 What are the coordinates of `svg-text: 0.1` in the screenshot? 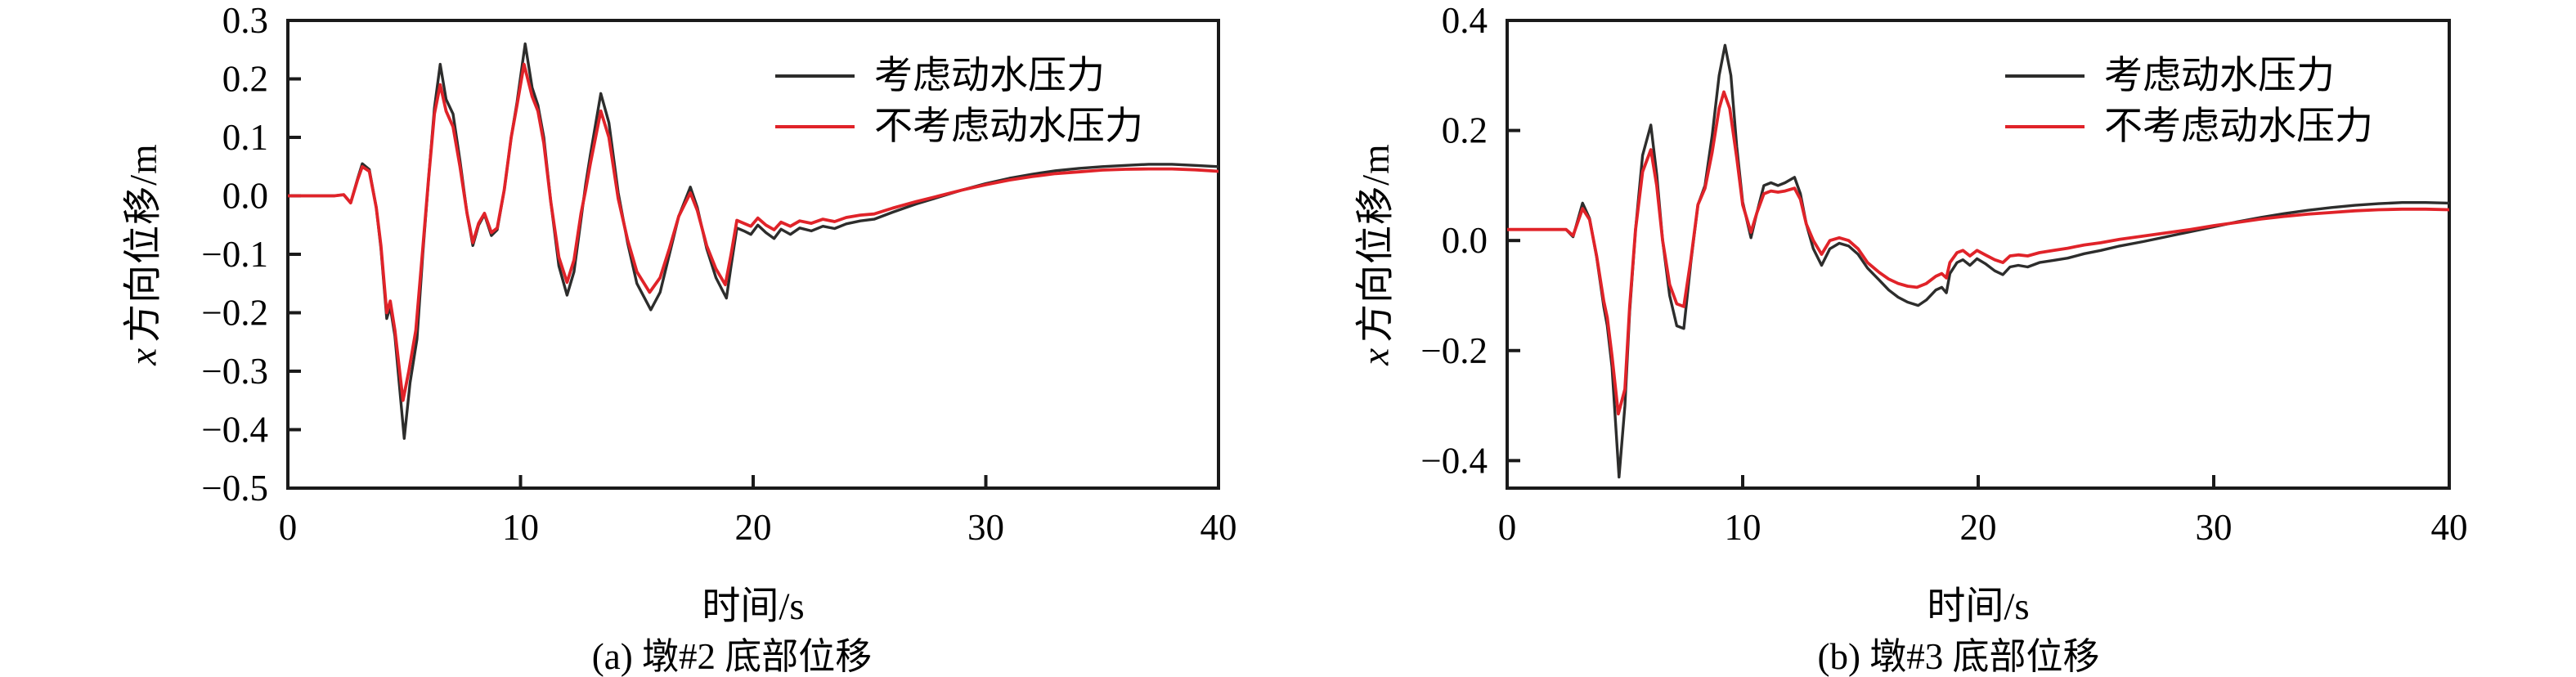 It's located at (245, 137).